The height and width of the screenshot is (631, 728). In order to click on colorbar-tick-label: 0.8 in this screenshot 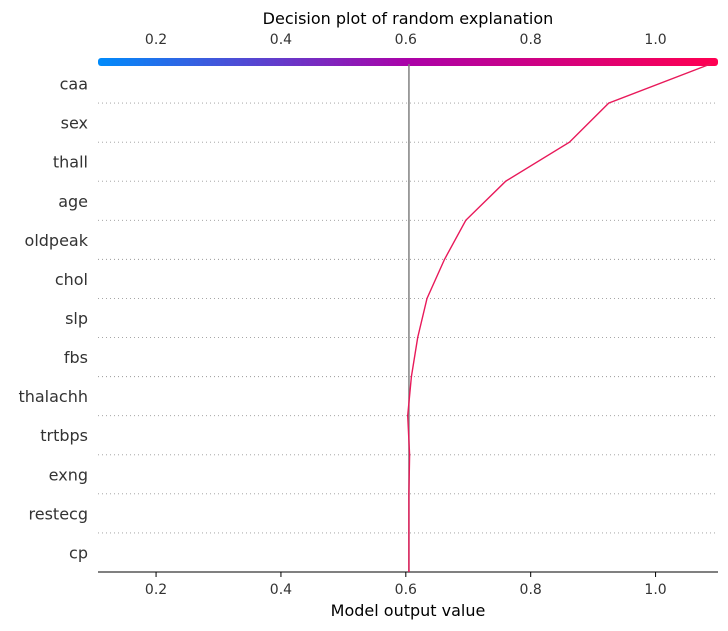, I will do `click(531, 40)`.